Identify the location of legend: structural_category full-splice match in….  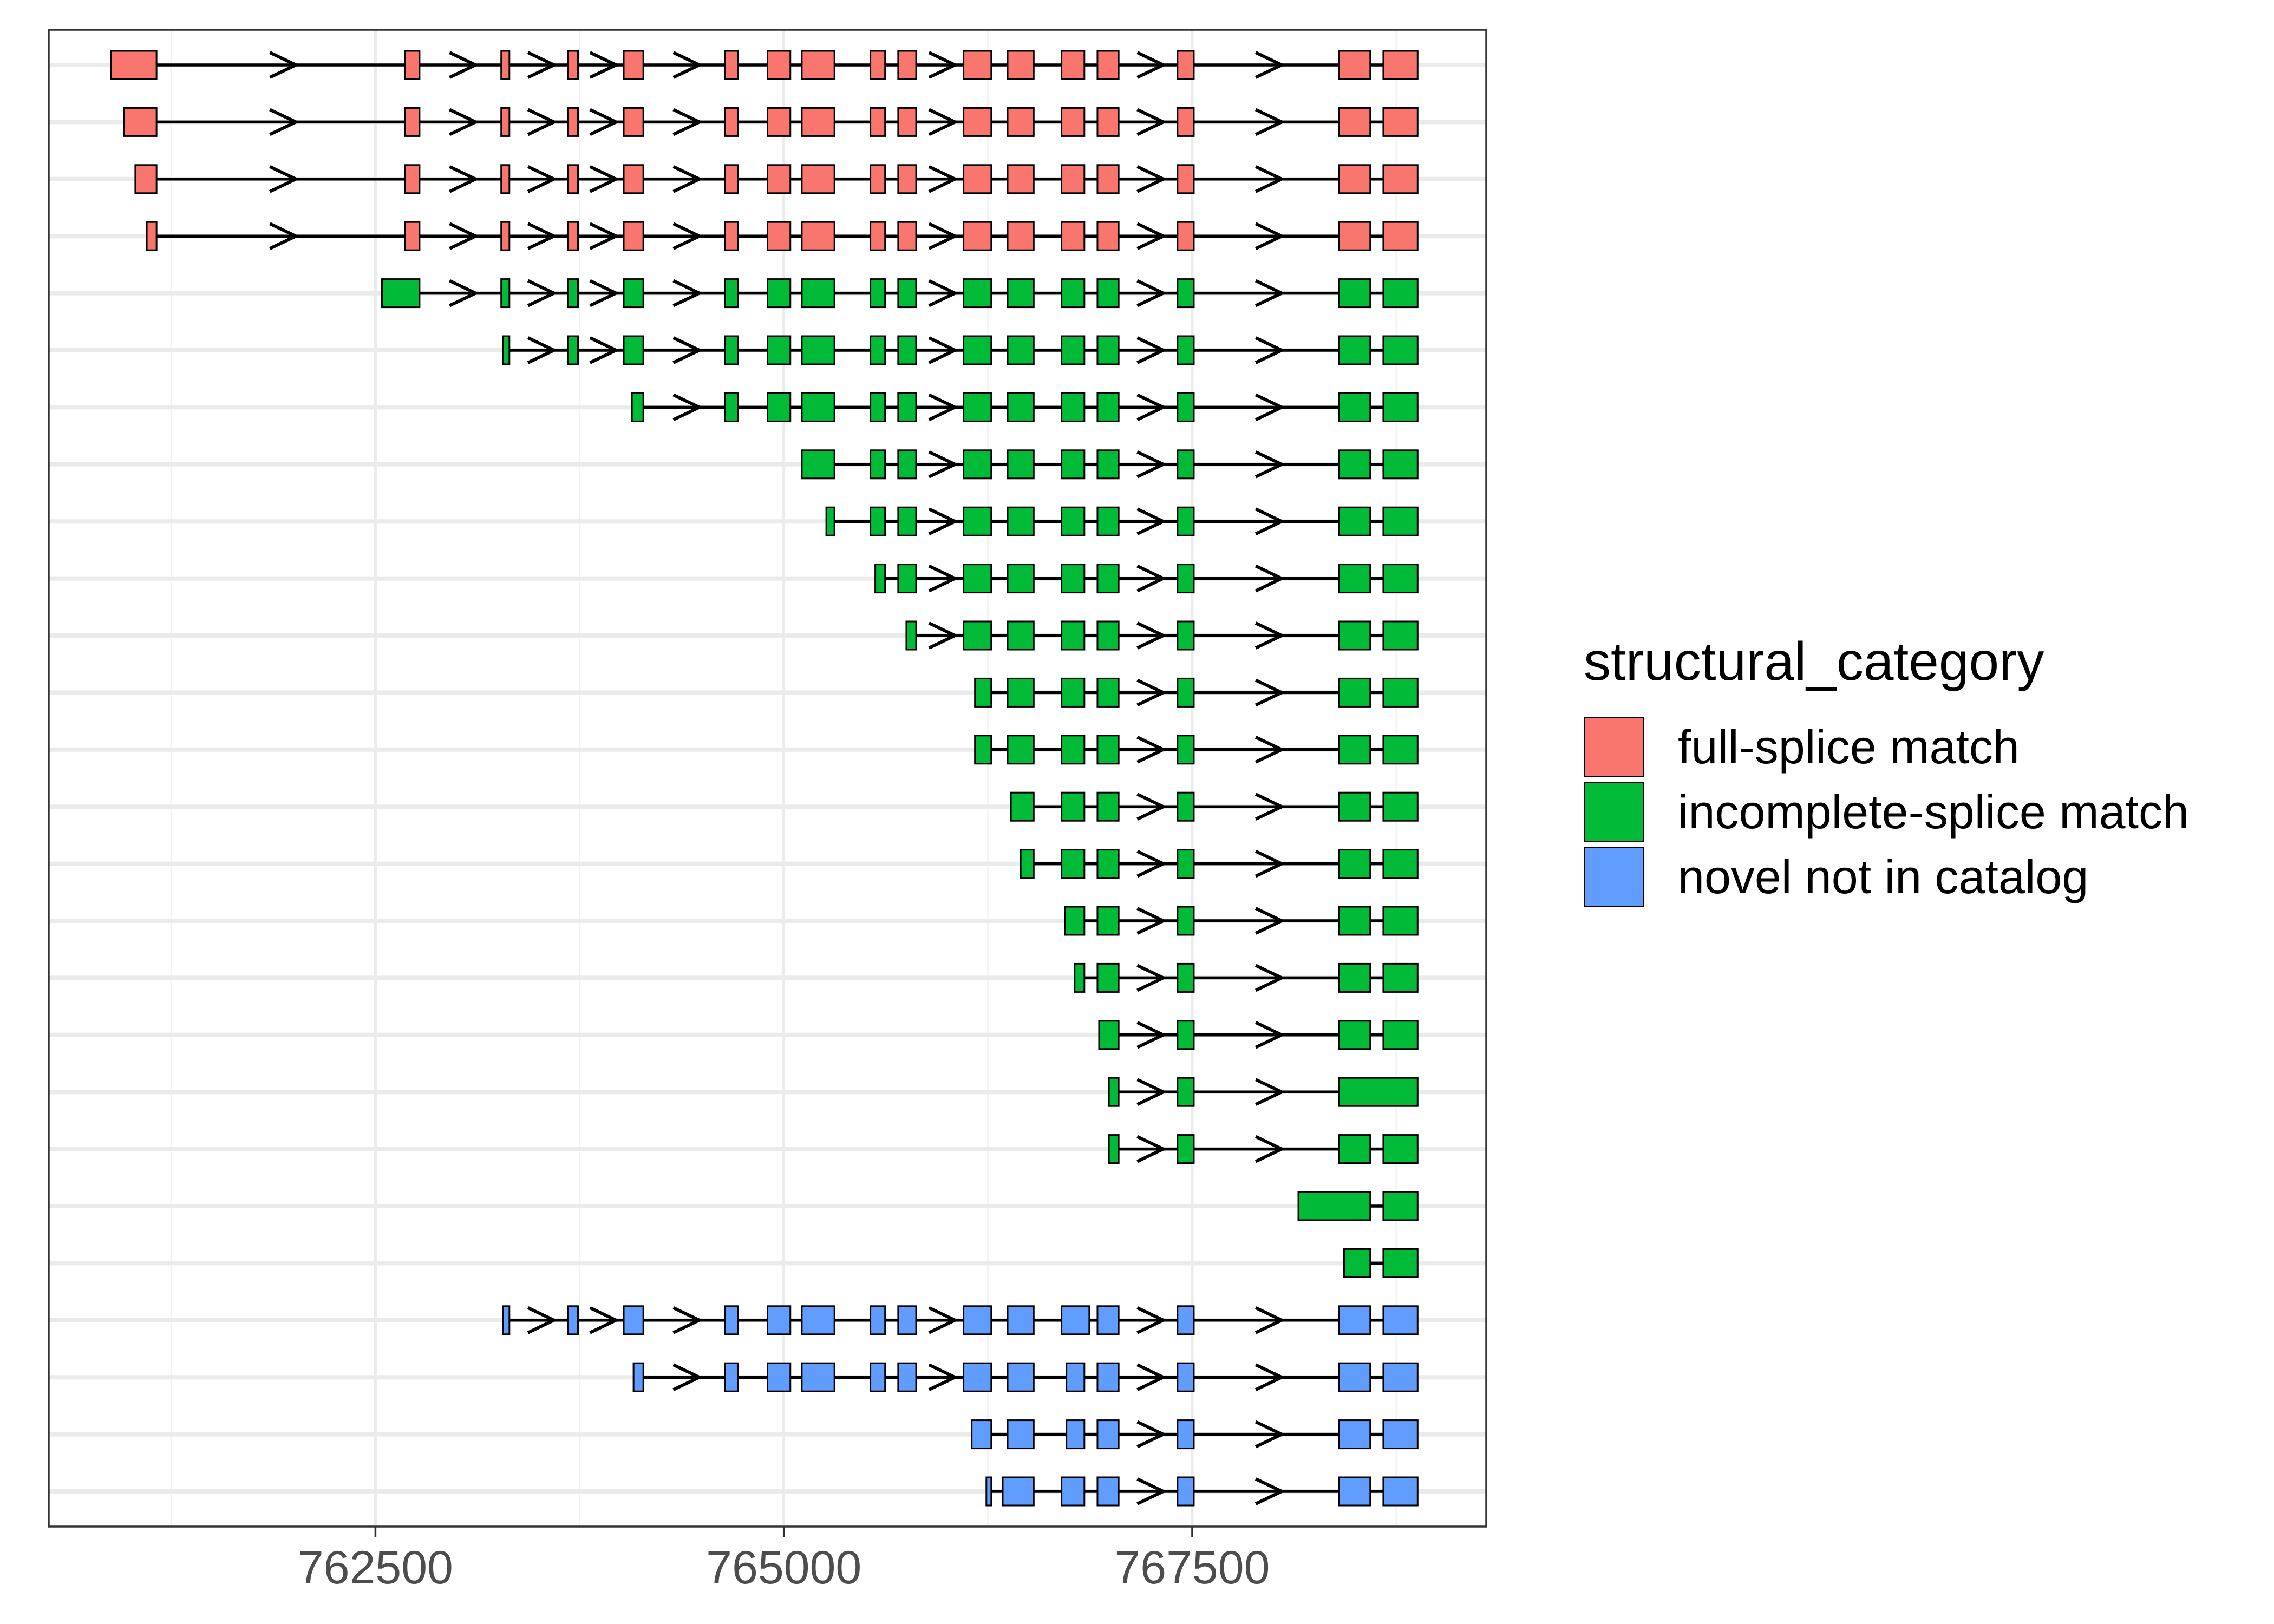
(1887, 770).